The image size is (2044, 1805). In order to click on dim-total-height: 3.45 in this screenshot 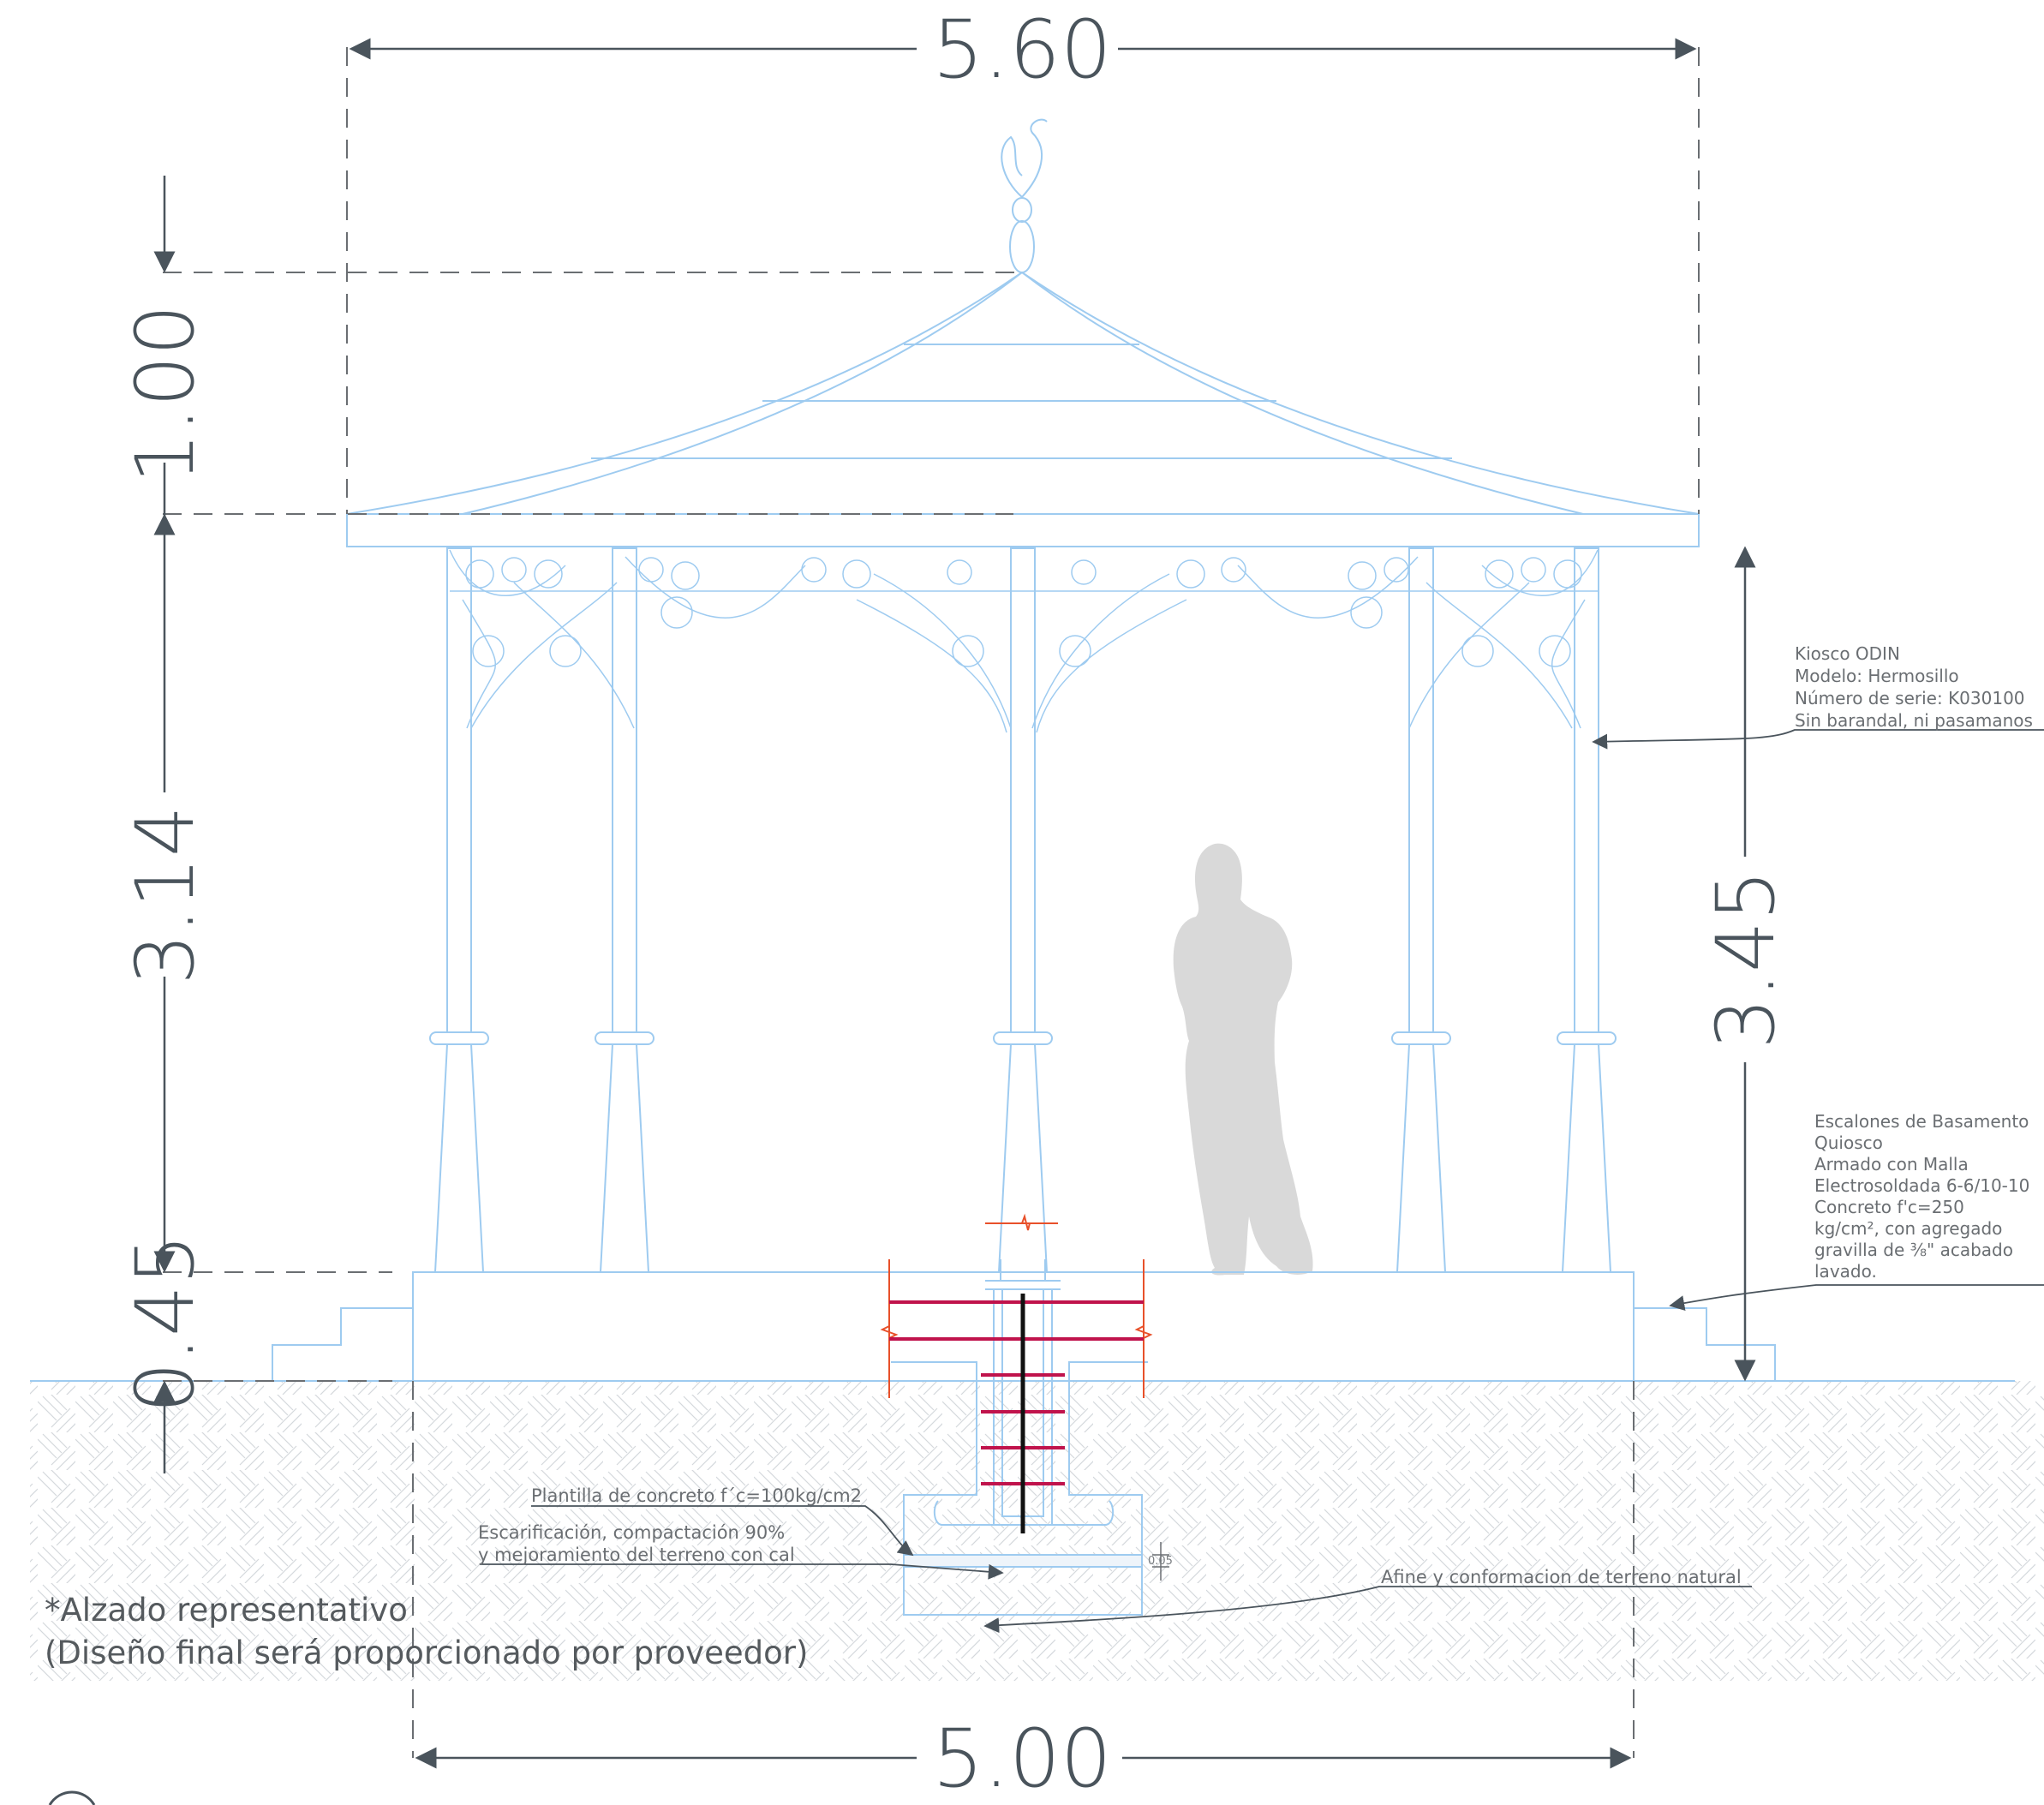, I will do `click(1746, 959)`.